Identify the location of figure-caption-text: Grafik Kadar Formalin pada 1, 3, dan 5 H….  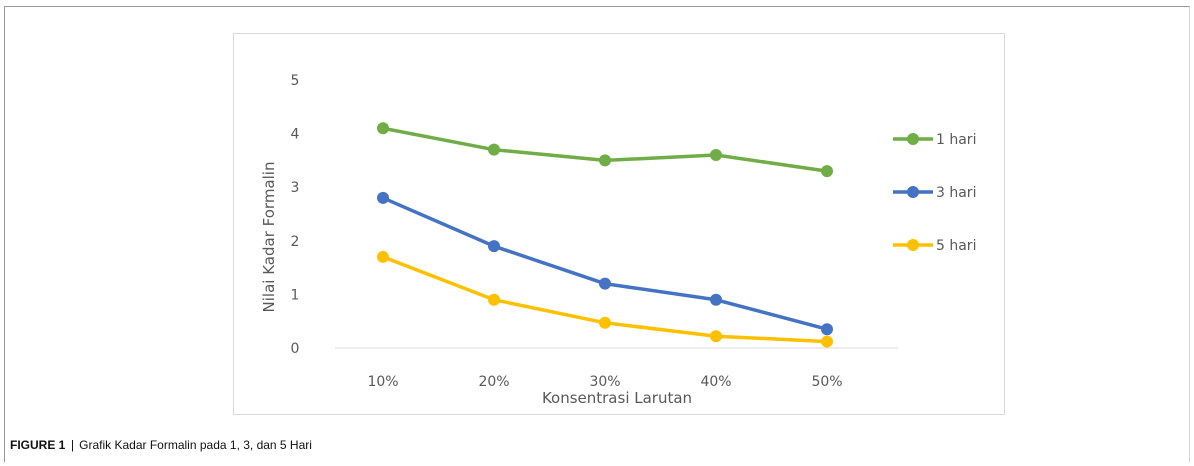
(195, 445).